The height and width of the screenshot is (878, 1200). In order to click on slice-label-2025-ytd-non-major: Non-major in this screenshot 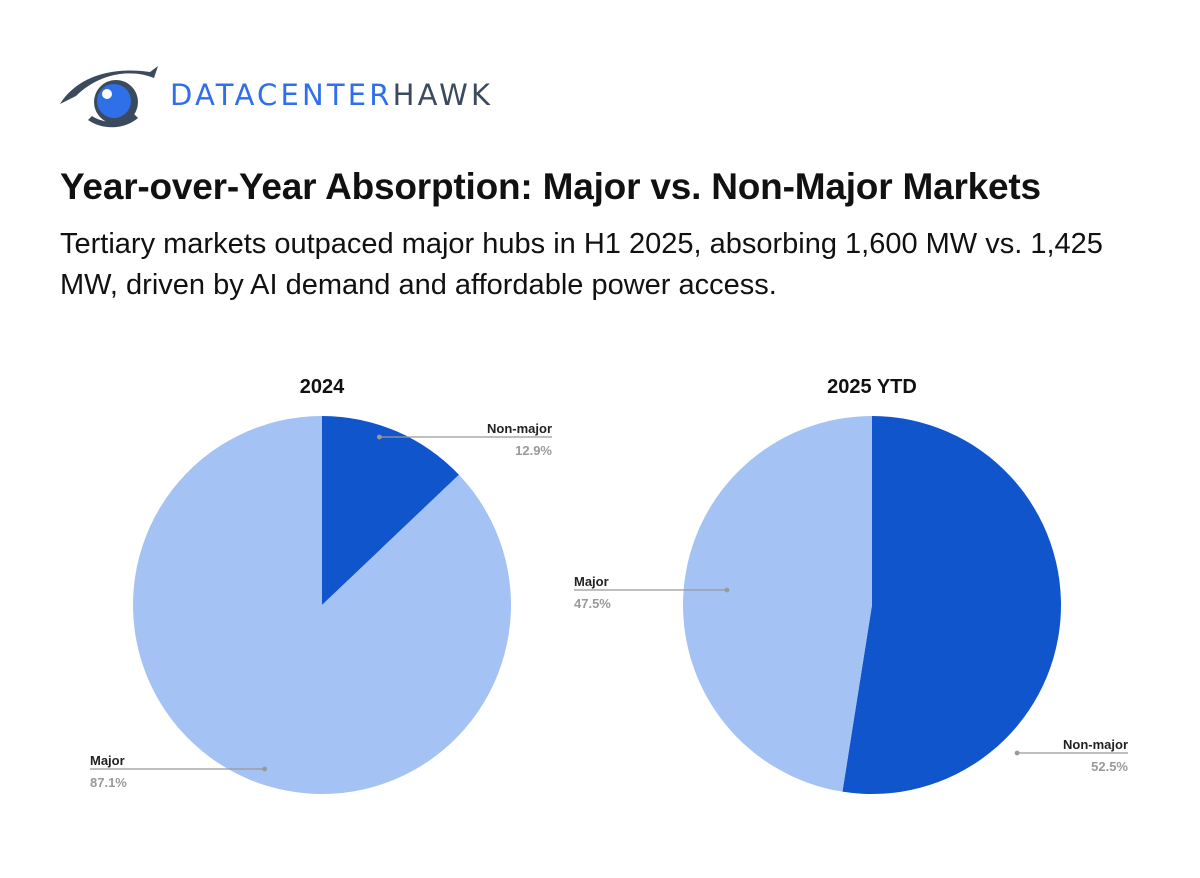, I will do `click(1095, 744)`.